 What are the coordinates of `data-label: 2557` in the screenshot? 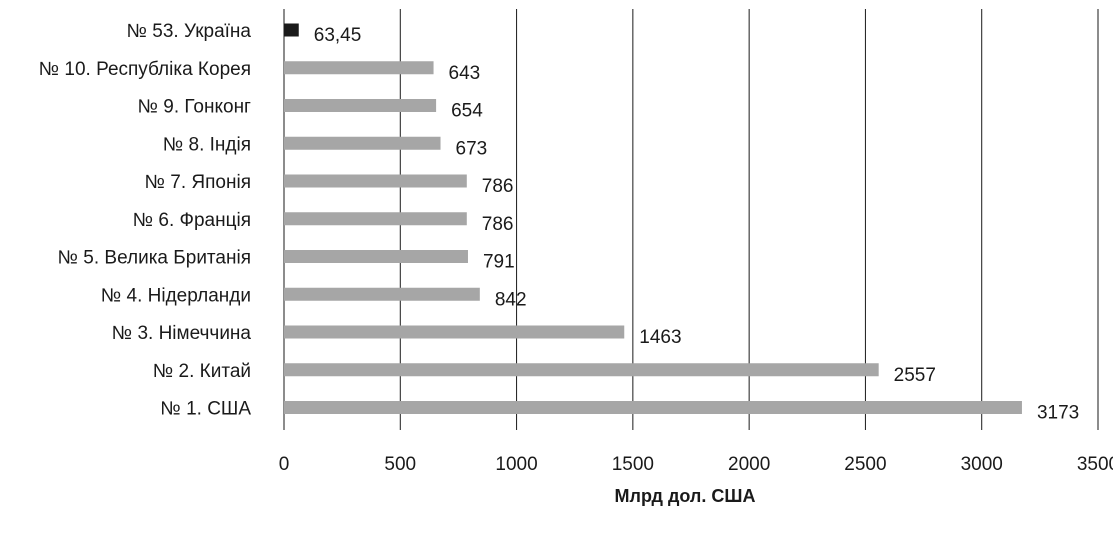 It's located at (915, 375).